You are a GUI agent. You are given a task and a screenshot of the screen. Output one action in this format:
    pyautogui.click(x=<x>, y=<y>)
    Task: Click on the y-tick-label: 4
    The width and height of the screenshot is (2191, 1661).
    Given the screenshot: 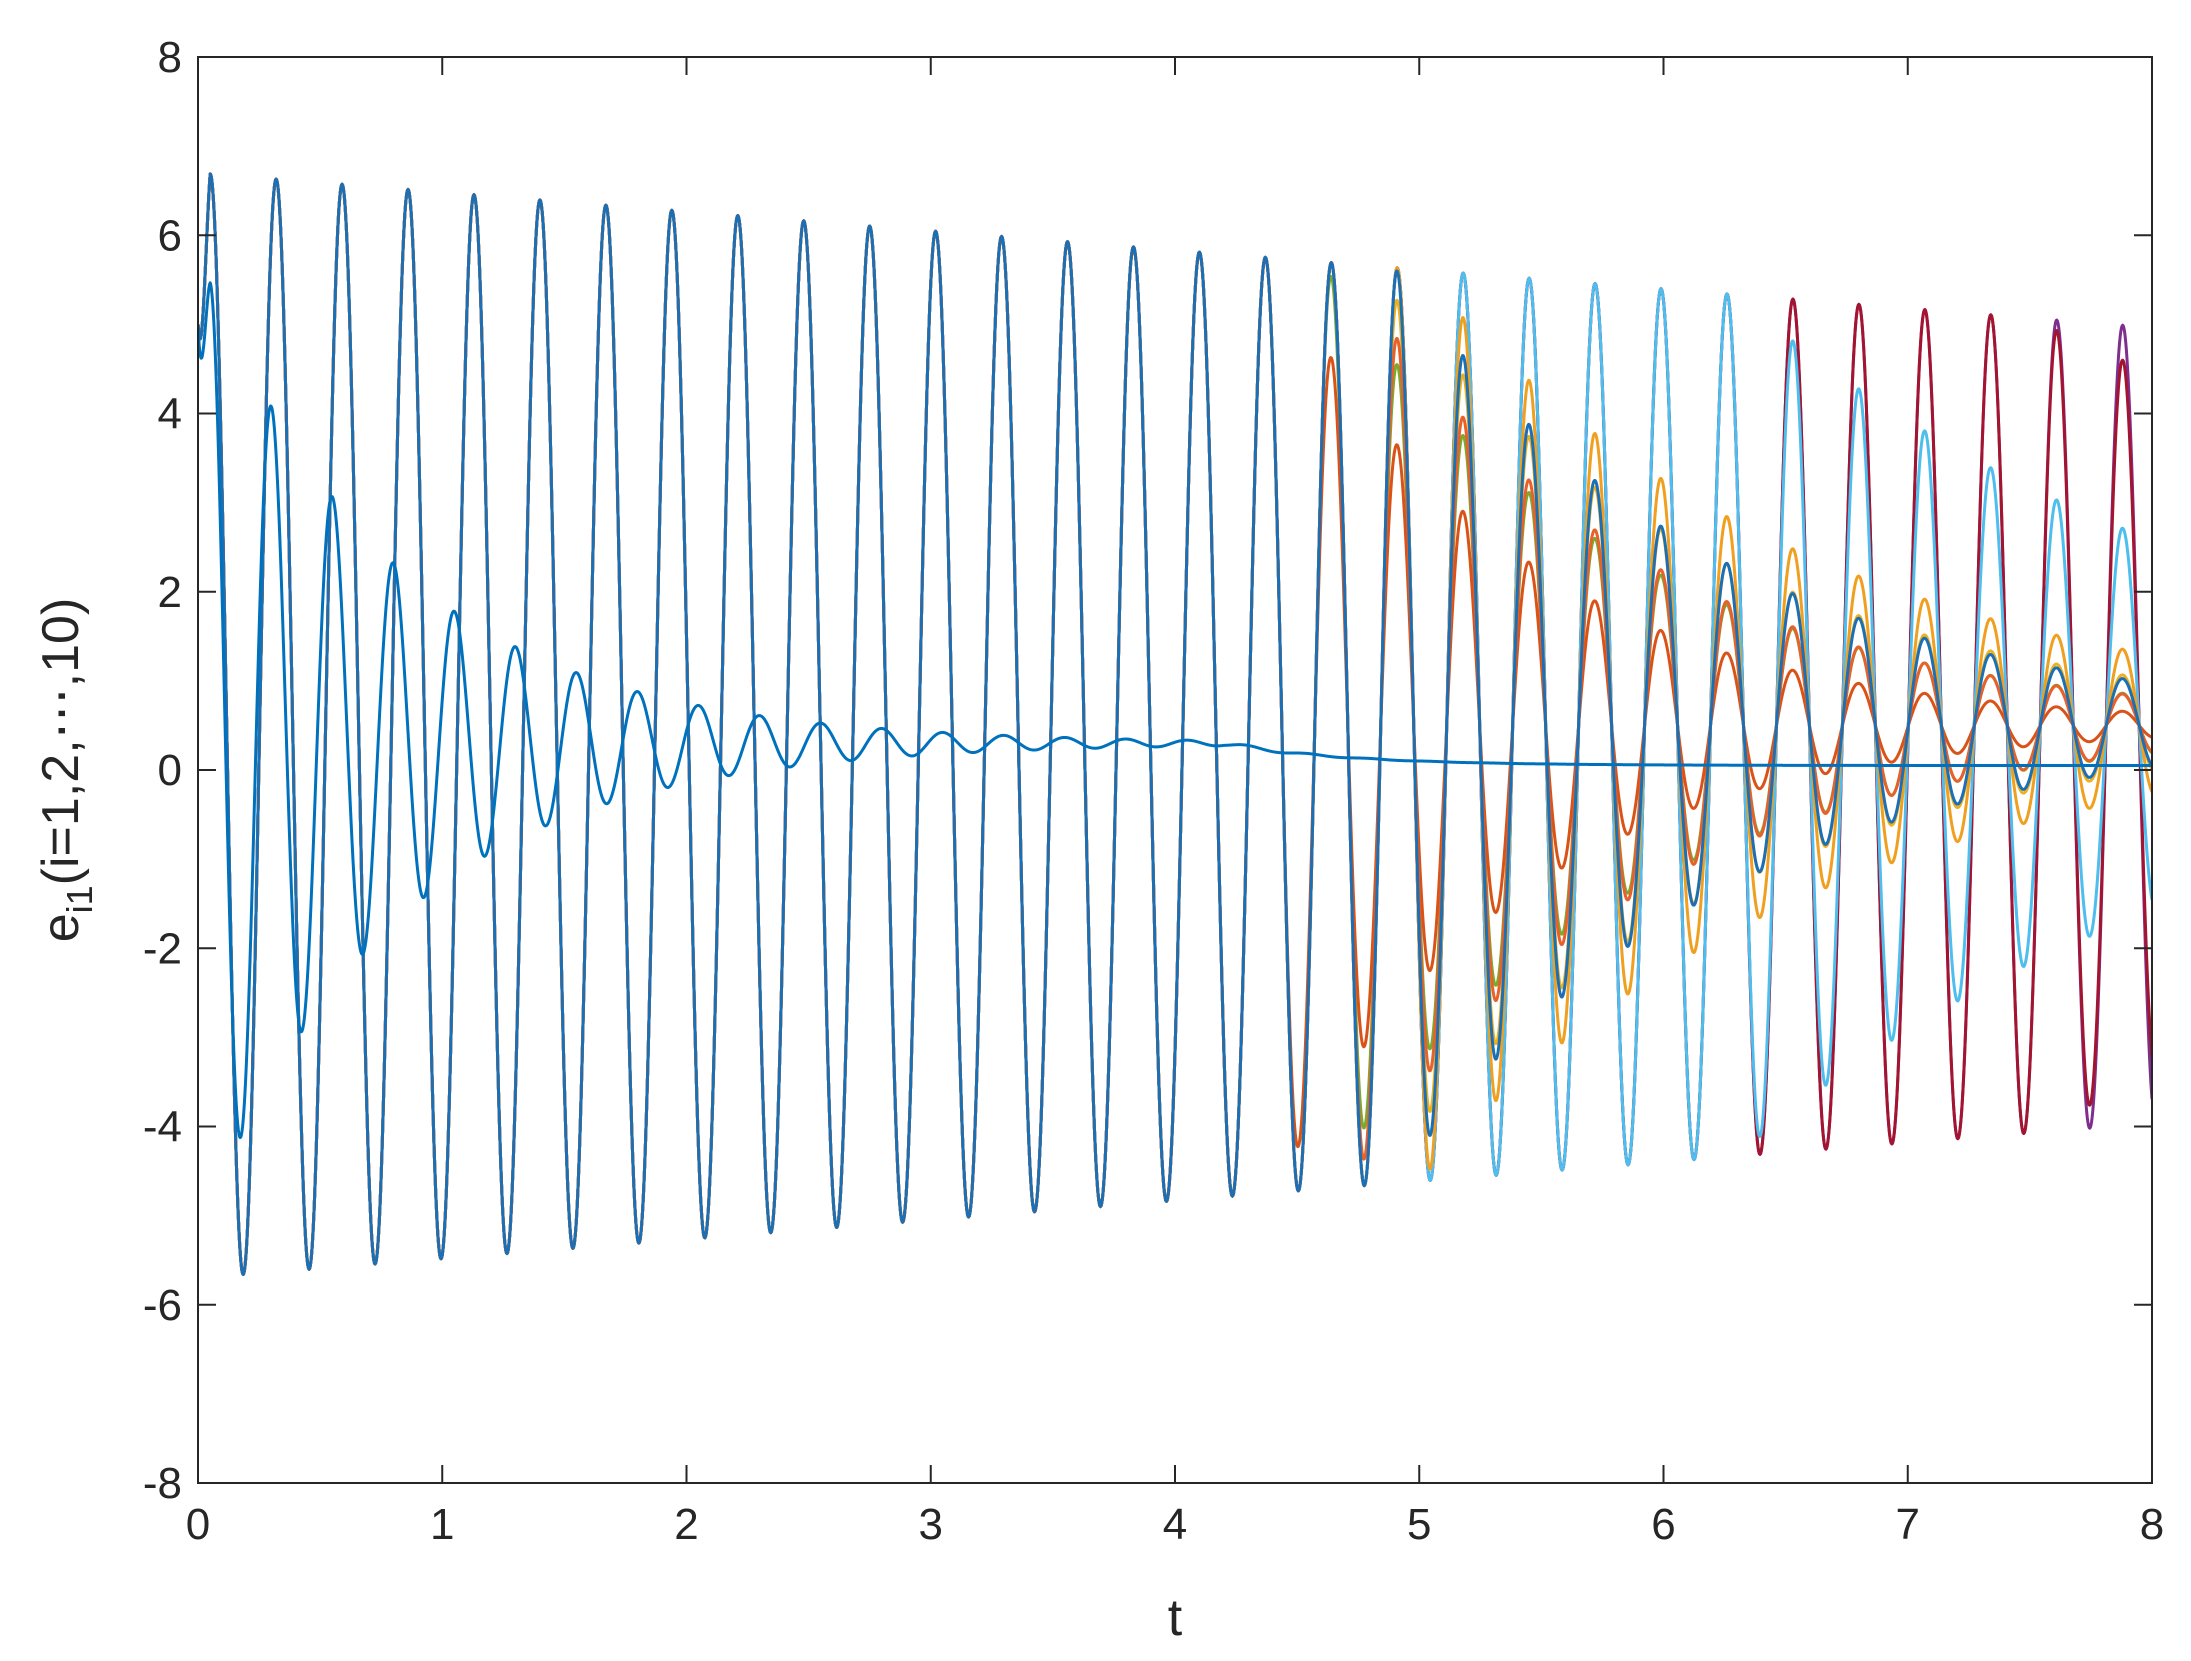 What is the action you would take?
    pyautogui.click(x=170, y=414)
    